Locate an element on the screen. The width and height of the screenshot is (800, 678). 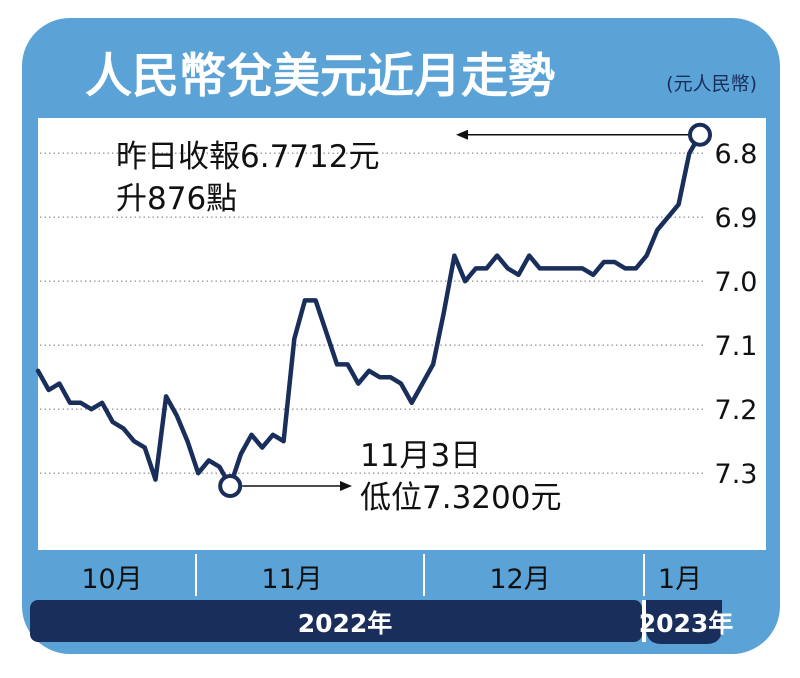
annotation-low-text: 低位7.3200元 is located at coordinates (460, 498).